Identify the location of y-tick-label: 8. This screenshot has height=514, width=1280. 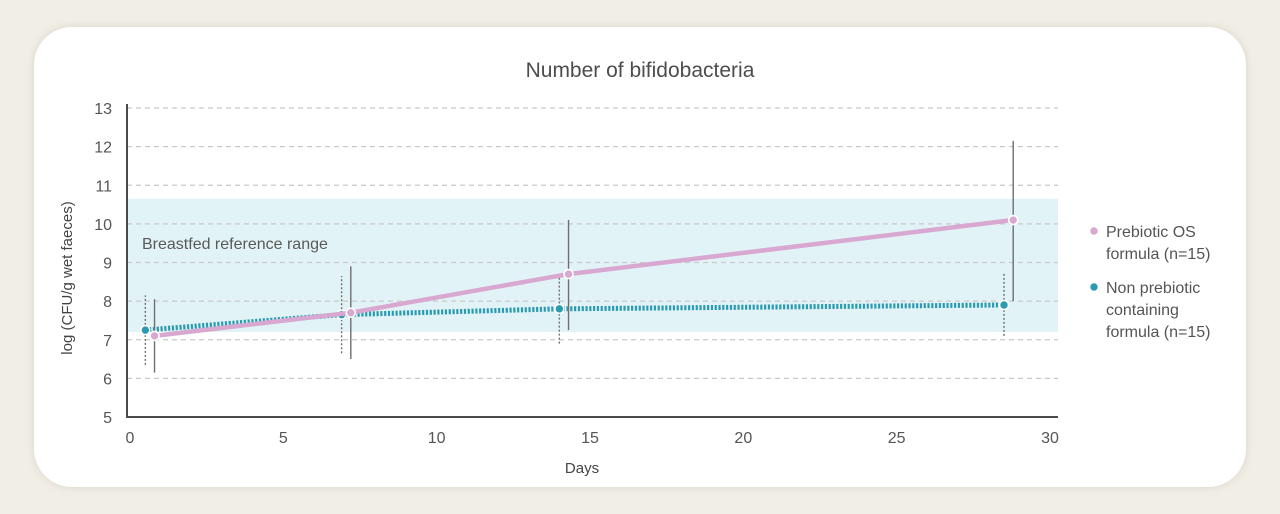
(107, 302).